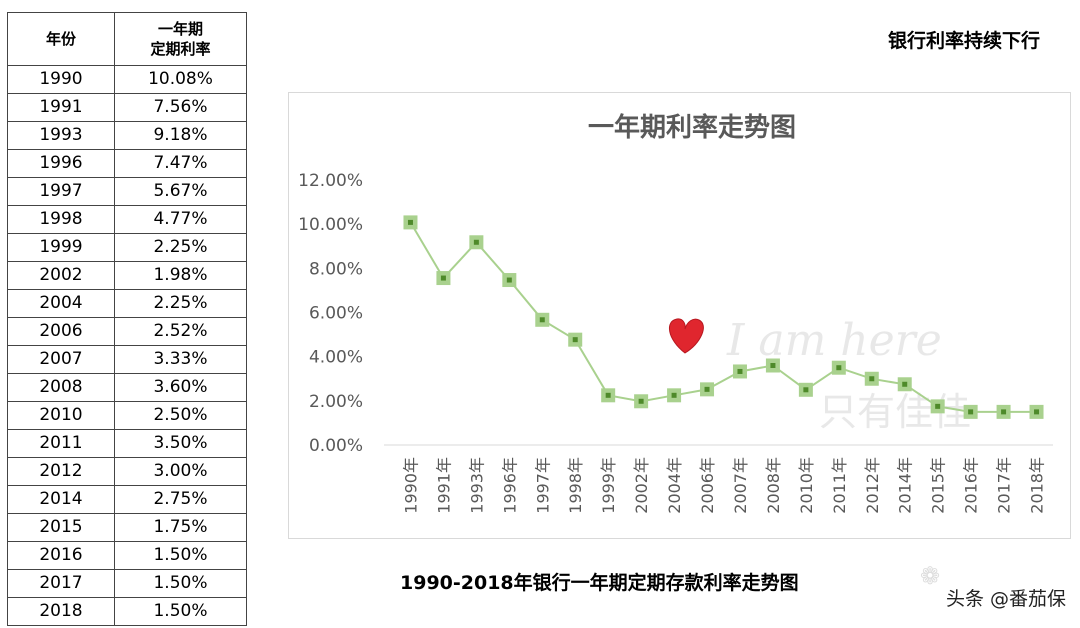 This screenshot has width=1080, height=628. What do you see at coordinates (61, 79) in the screenshot?
I see `cell-year: 1990` at bounding box center [61, 79].